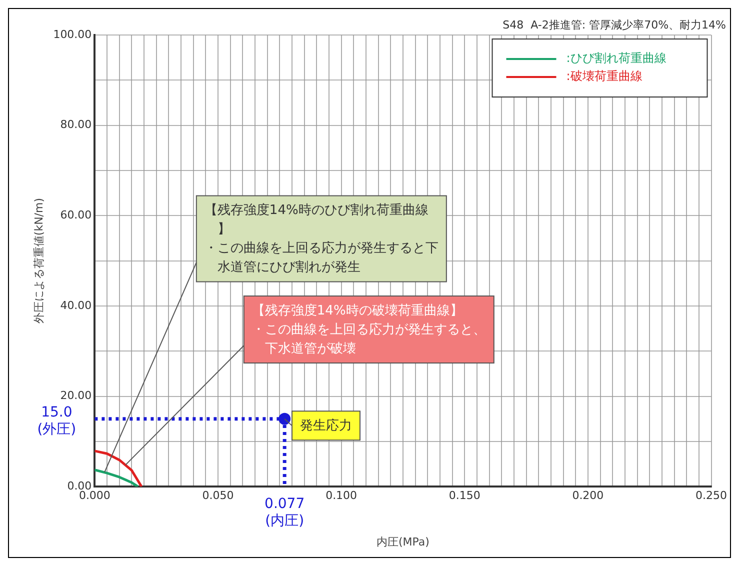 Image resolution: width=739 pixels, height=566 pixels. I want to click on annotation: 0.077 (内圧), so click(284, 513).